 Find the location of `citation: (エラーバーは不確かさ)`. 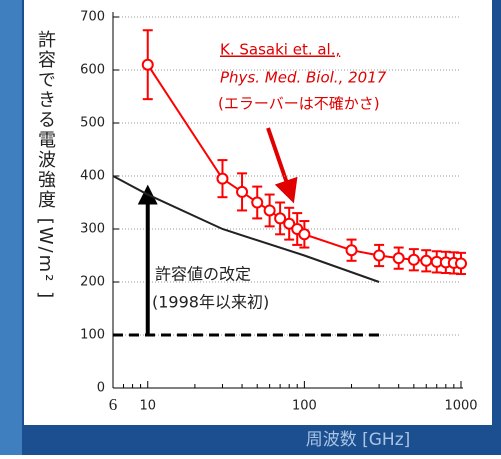

citation: (エラーバーは不確かさ) is located at coordinates (299, 104).